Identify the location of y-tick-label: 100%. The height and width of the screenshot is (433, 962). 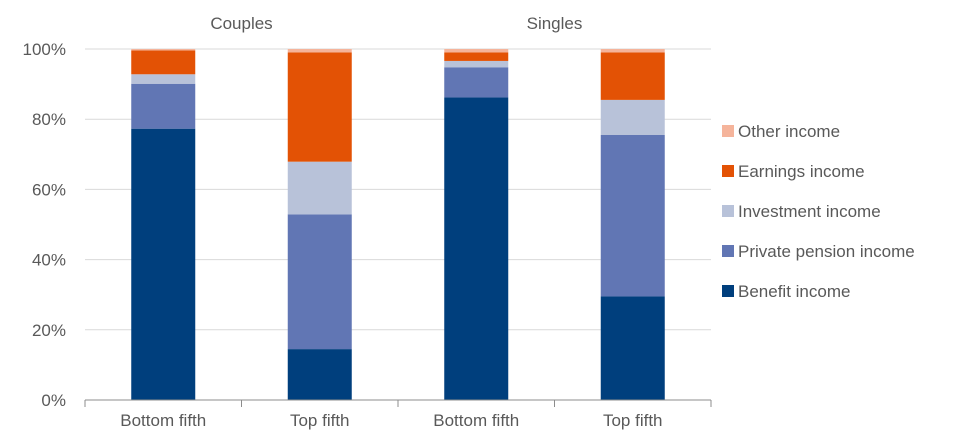
(44, 49).